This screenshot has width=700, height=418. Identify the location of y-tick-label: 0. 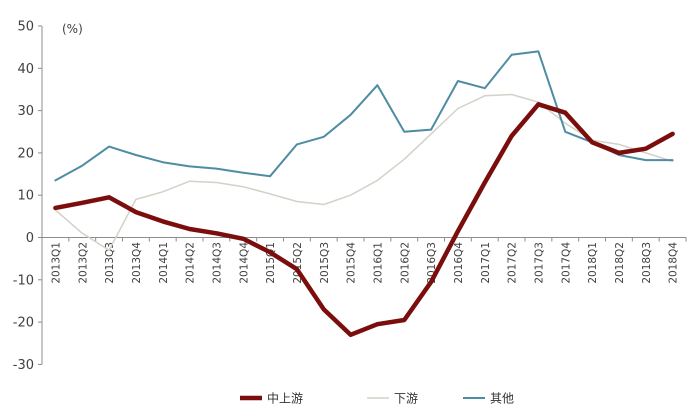
(30, 238).